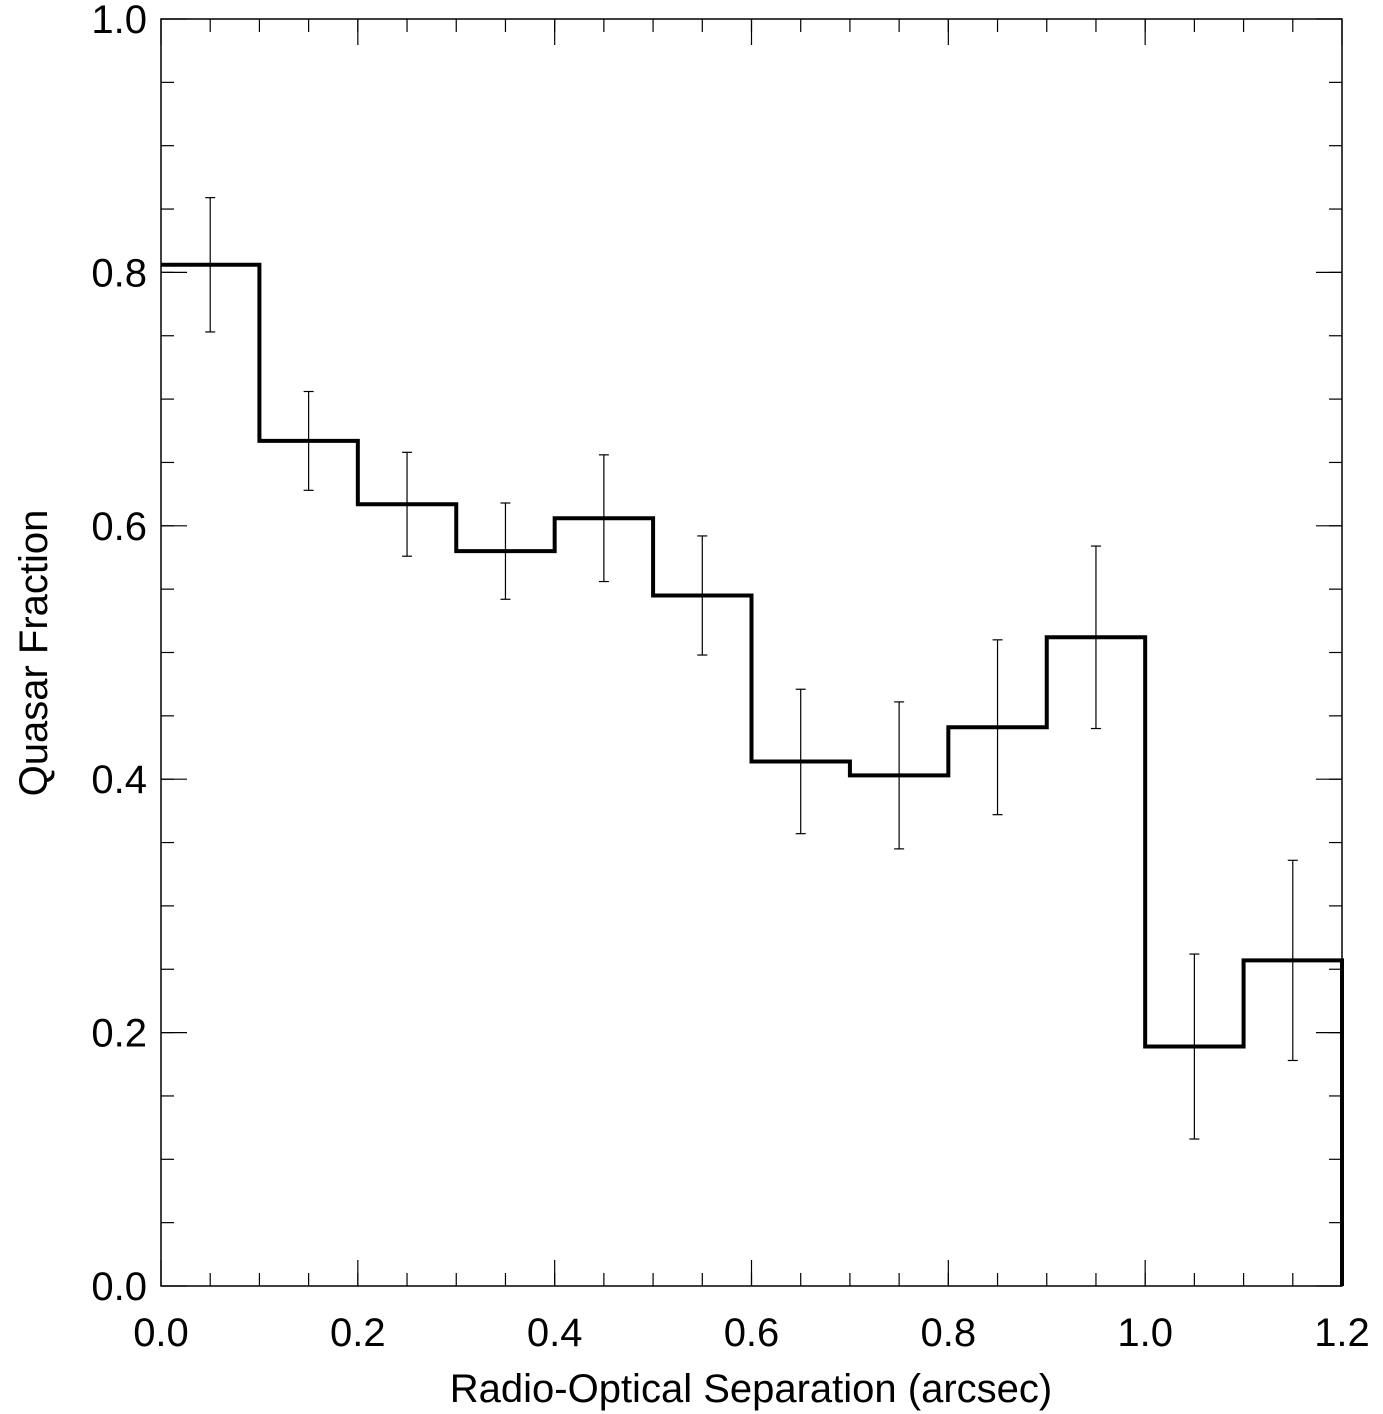  I want to click on x-tick-label: 0.0, so click(161, 1333).